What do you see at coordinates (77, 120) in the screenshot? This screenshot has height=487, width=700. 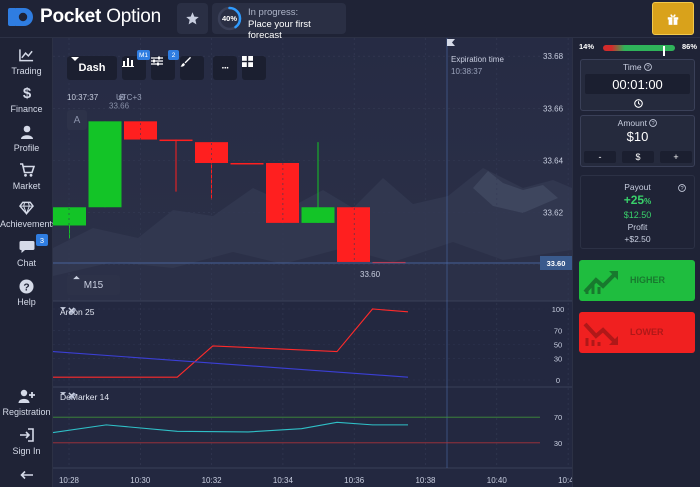 I see `auto-scale-button: A` at bounding box center [77, 120].